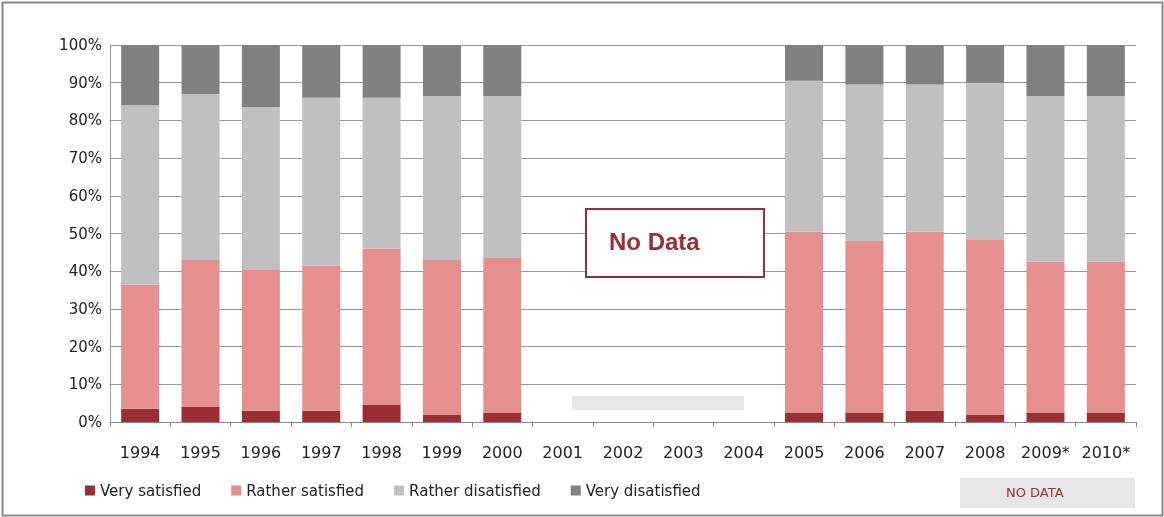 The image size is (1164, 517). I want to click on y-tick-label: 50%, so click(85, 233).